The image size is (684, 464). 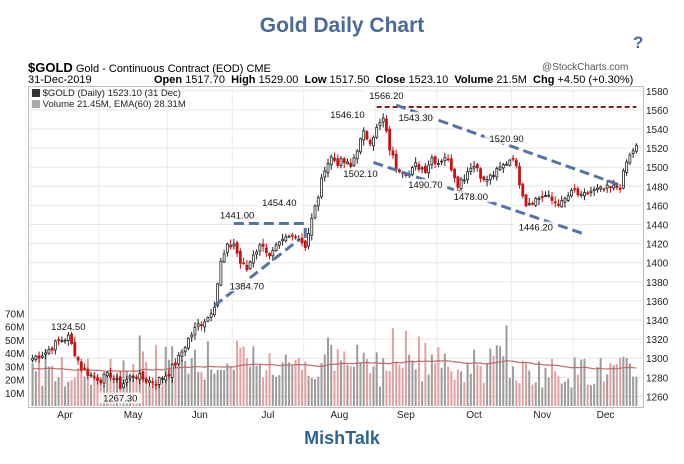 I want to click on footer-brand: MishTalk, so click(x=342, y=438).